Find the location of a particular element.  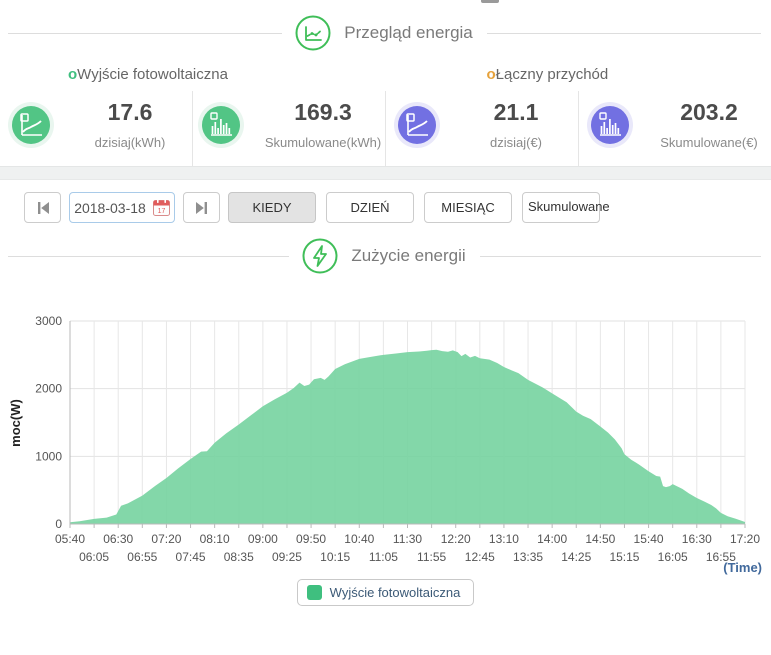

stat-label: Skumulowane(kWh) is located at coordinates (323, 142).